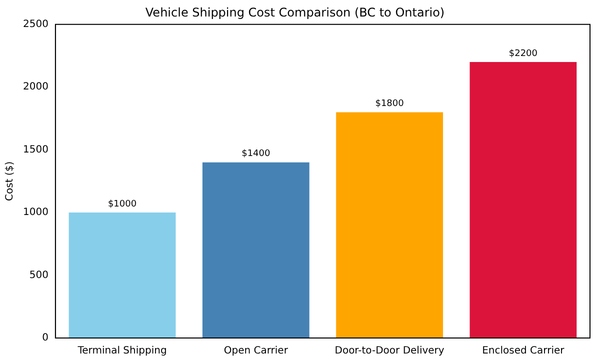 The height and width of the screenshot is (360, 600). What do you see at coordinates (256, 154) in the screenshot?
I see `data-label: $1400` at bounding box center [256, 154].